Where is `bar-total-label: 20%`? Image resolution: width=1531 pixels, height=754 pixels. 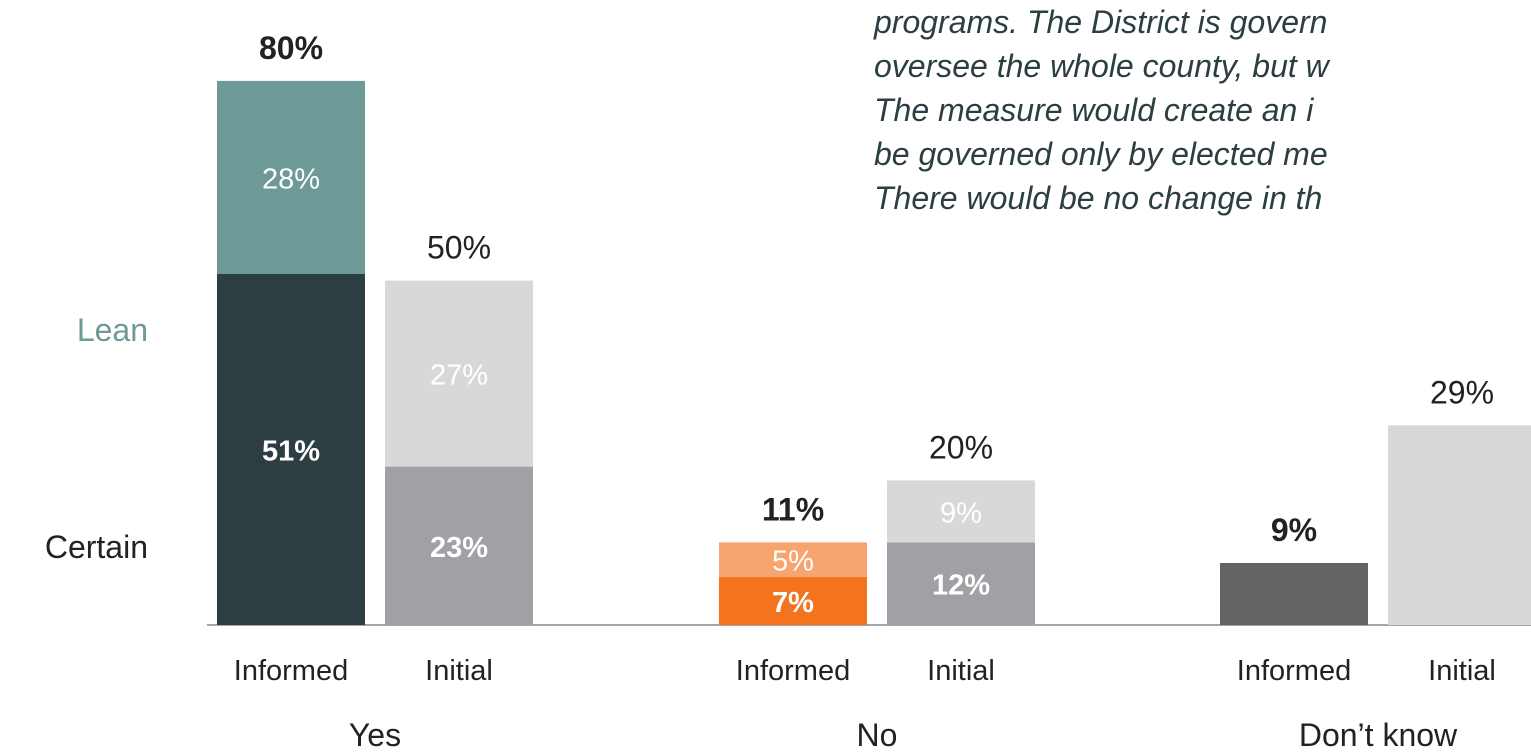
bar-total-label: 20% is located at coordinates (961, 447).